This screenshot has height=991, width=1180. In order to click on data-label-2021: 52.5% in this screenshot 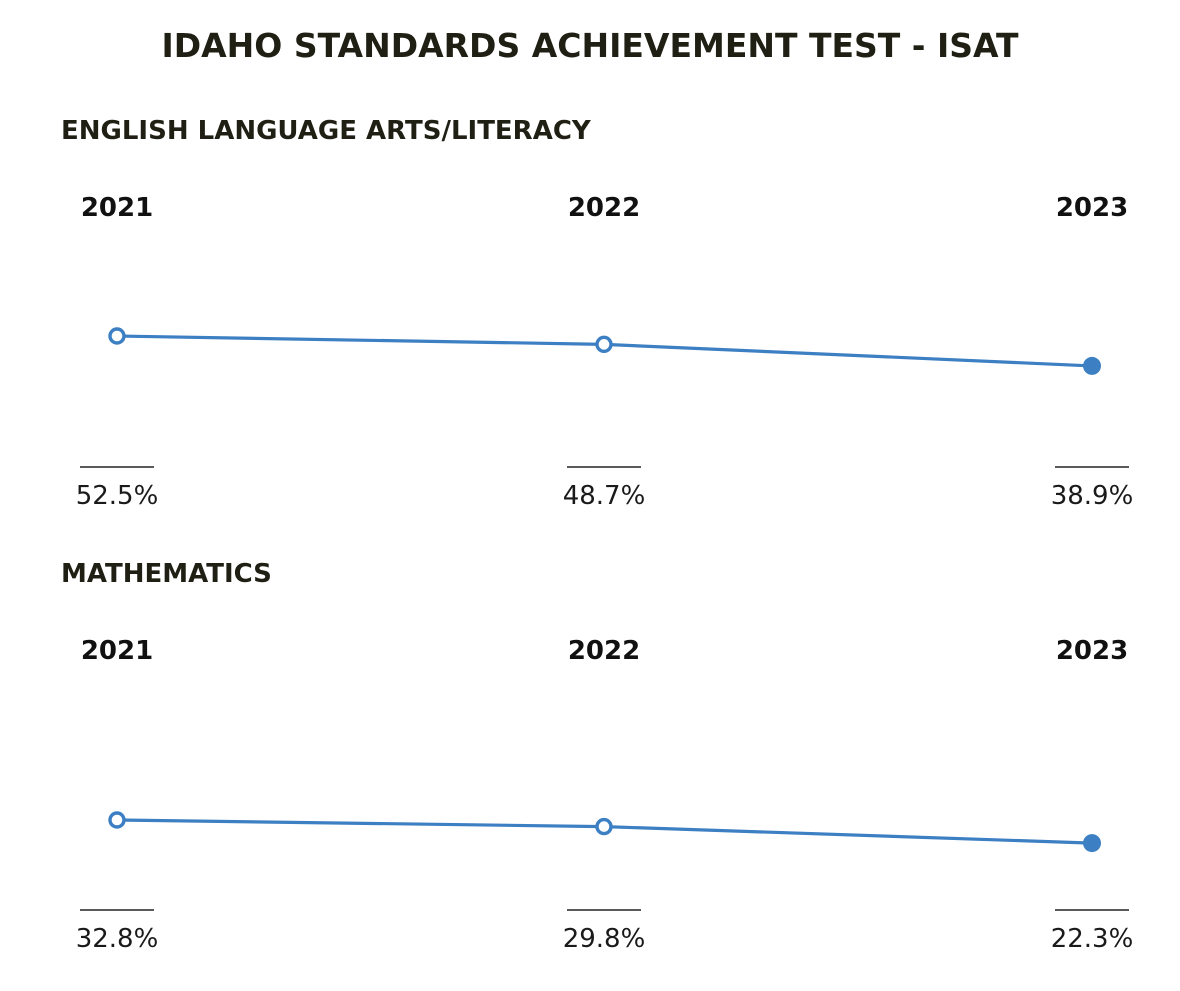, I will do `click(117, 496)`.